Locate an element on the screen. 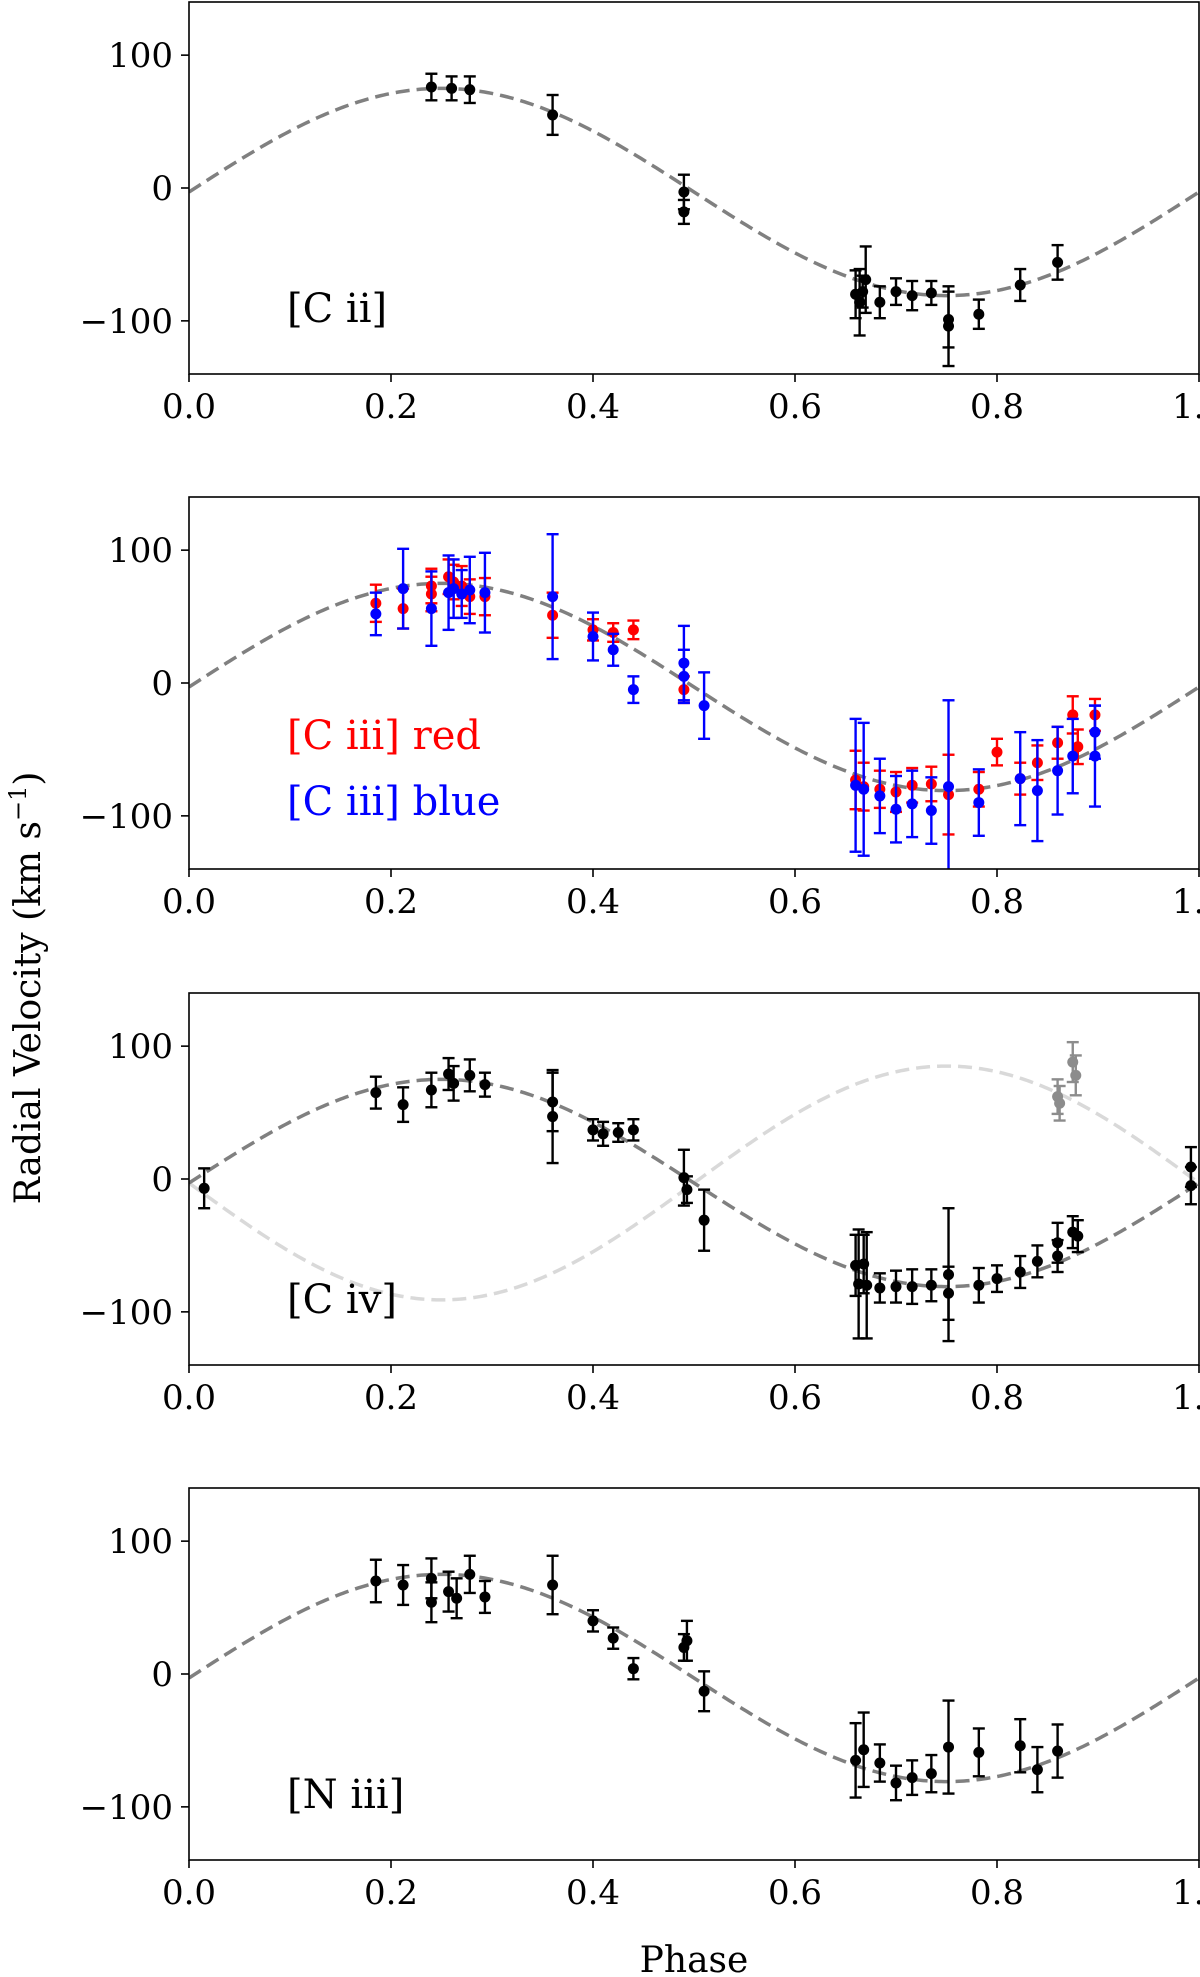 This screenshot has height=1977, width=1200. alias-fit-curve is located at coordinates (694, 1183).